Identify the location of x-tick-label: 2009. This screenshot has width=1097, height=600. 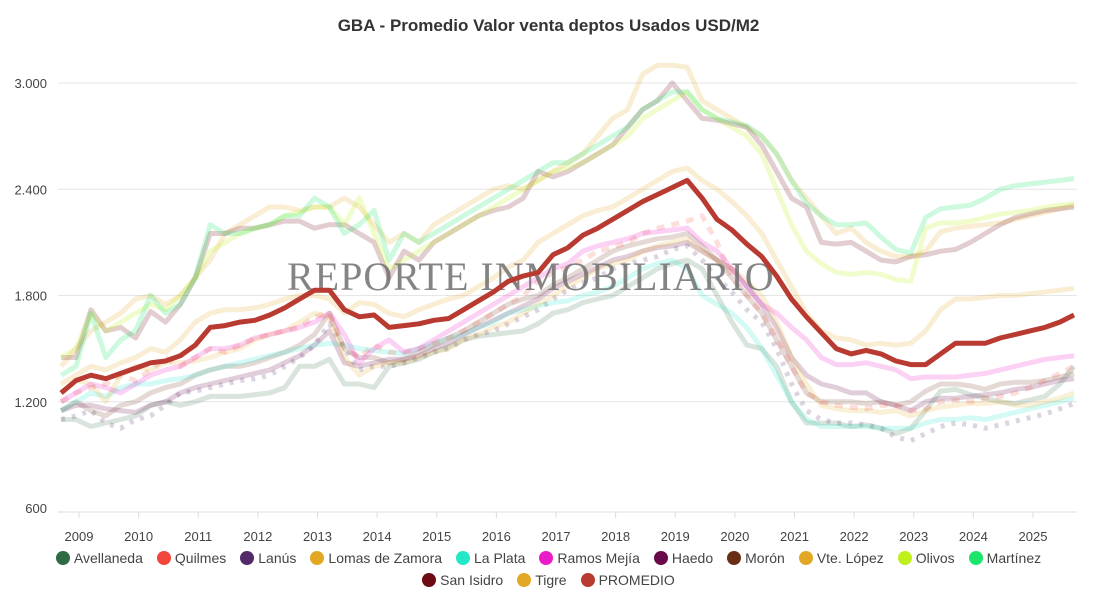
(79, 536).